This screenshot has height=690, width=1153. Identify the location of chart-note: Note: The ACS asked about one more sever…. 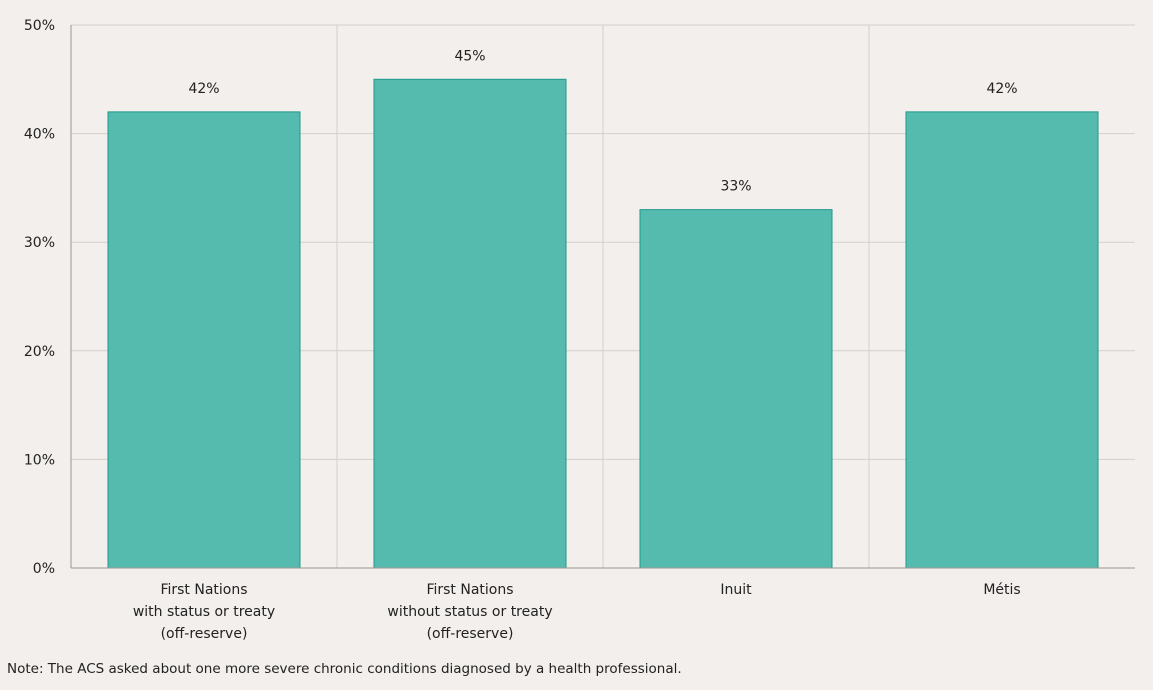
(344, 669).